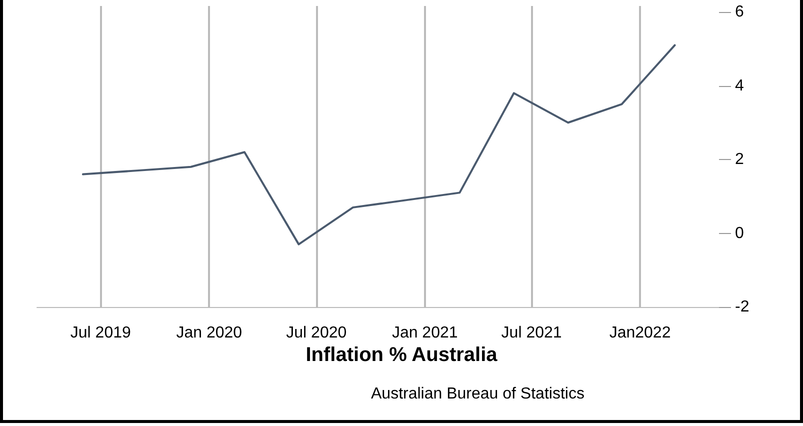  I want to click on x-tick-label: Jan 2021, so click(425, 333).